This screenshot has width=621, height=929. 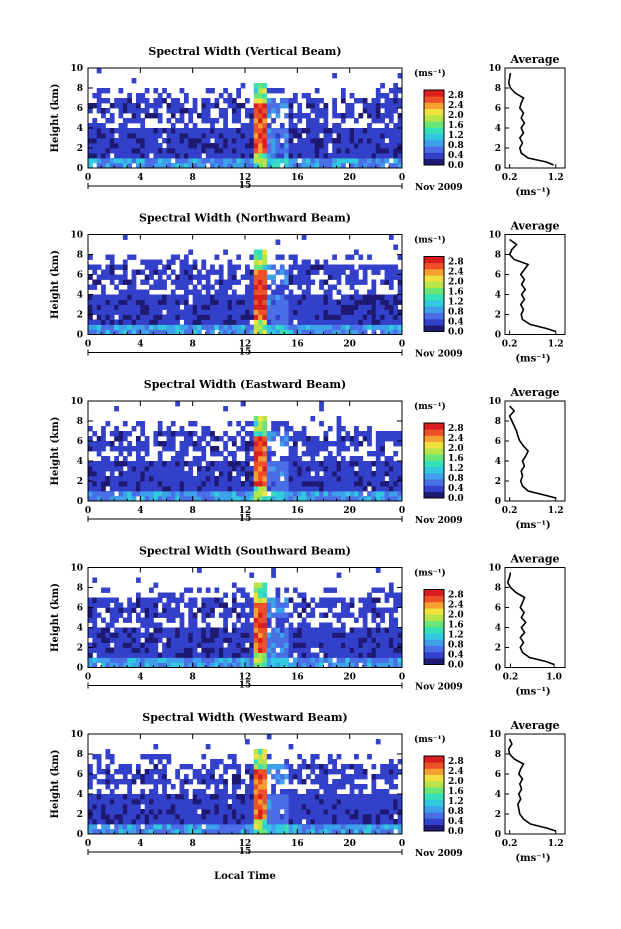 What do you see at coordinates (245, 186) in the screenshot?
I see `day-marker: 15` at bounding box center [245, 186].